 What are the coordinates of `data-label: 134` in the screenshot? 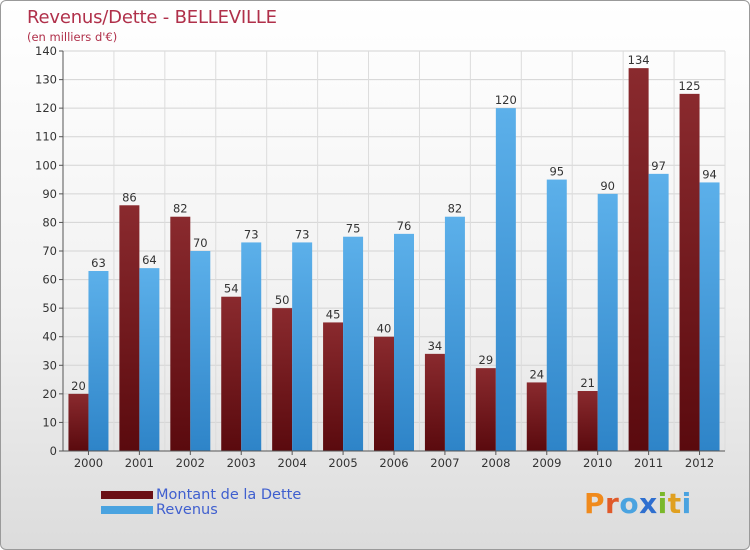 It's located at (639, 60).